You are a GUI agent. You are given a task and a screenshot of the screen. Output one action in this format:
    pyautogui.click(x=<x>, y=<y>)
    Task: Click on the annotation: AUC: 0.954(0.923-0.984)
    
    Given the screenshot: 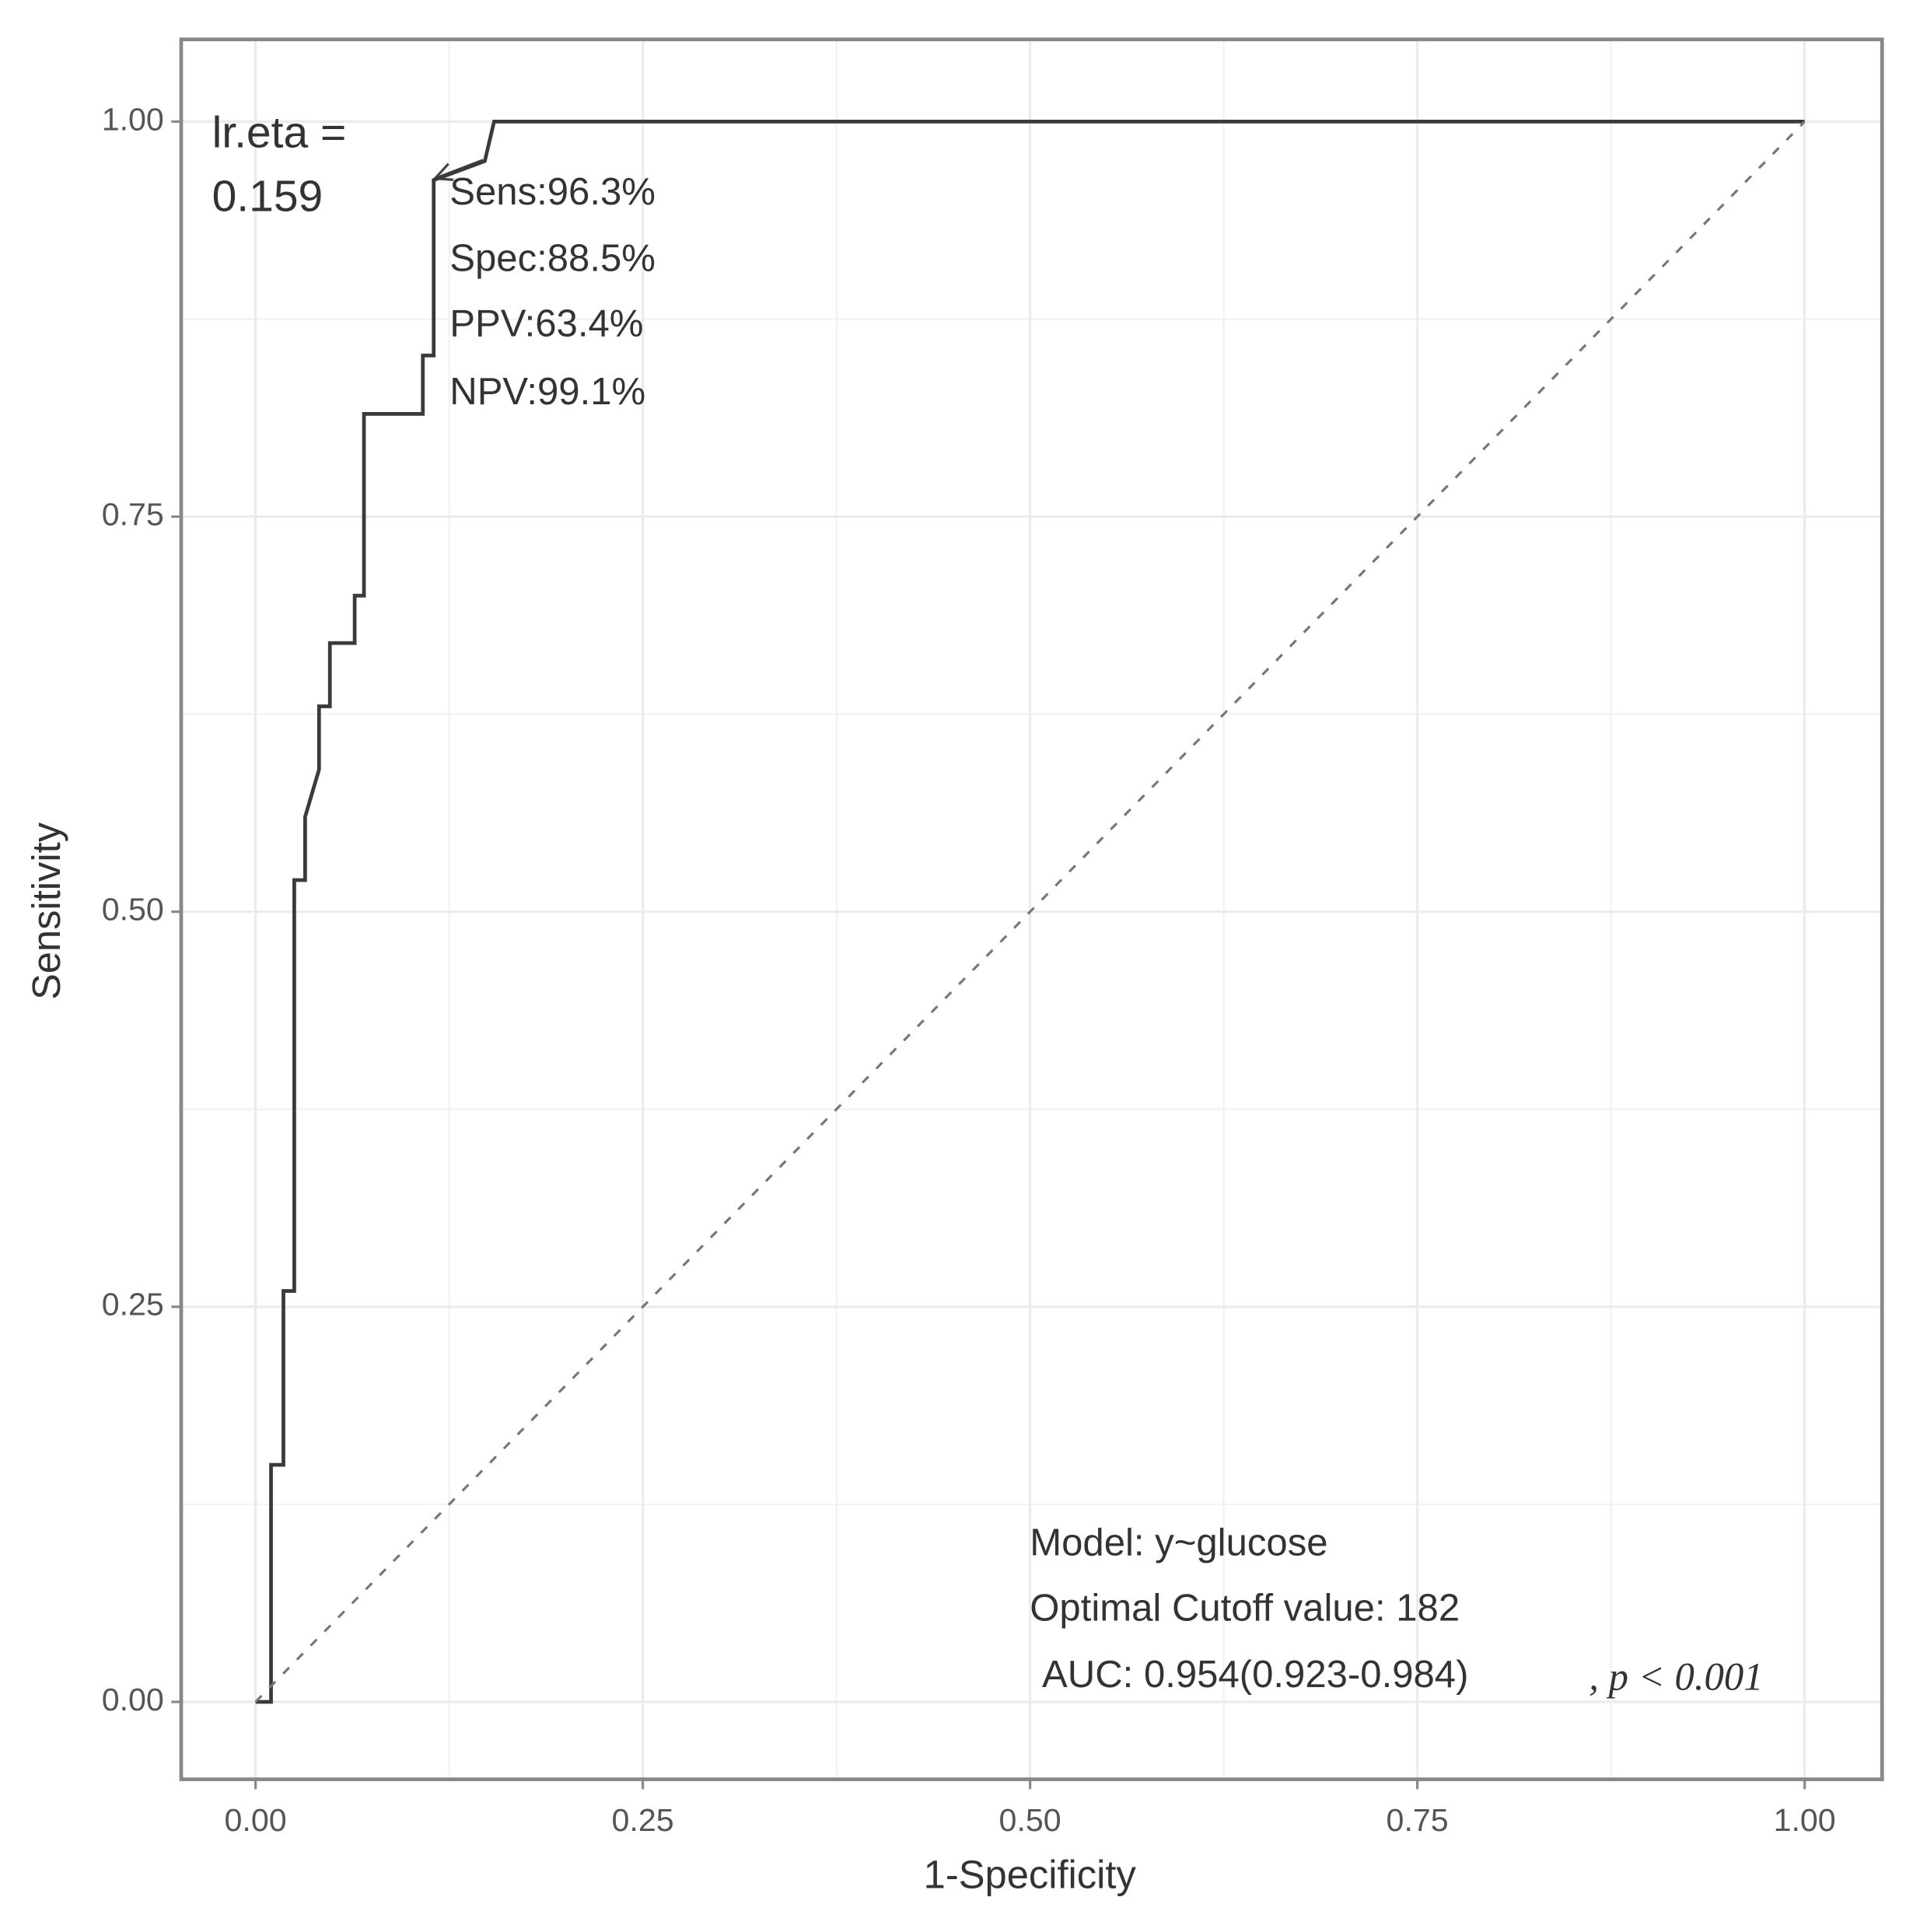 What is the action you would take?
    pyautogui.click(x=1255, y=1675)
    